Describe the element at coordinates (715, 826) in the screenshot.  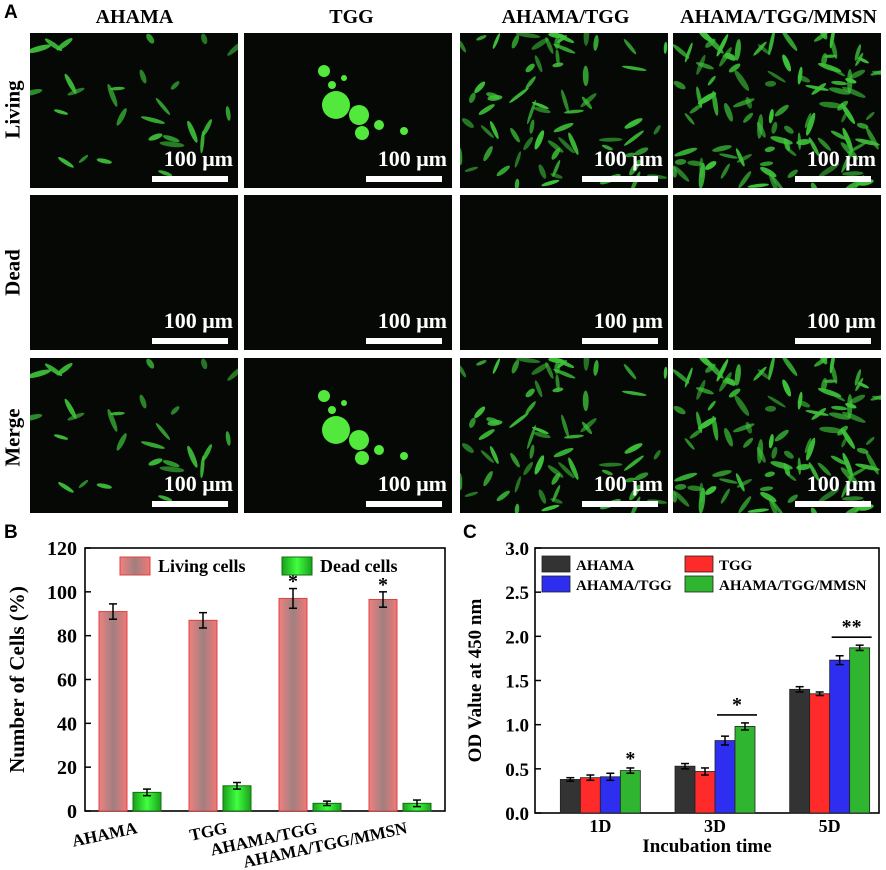
I see `x-tick-label: 3D` at that location.